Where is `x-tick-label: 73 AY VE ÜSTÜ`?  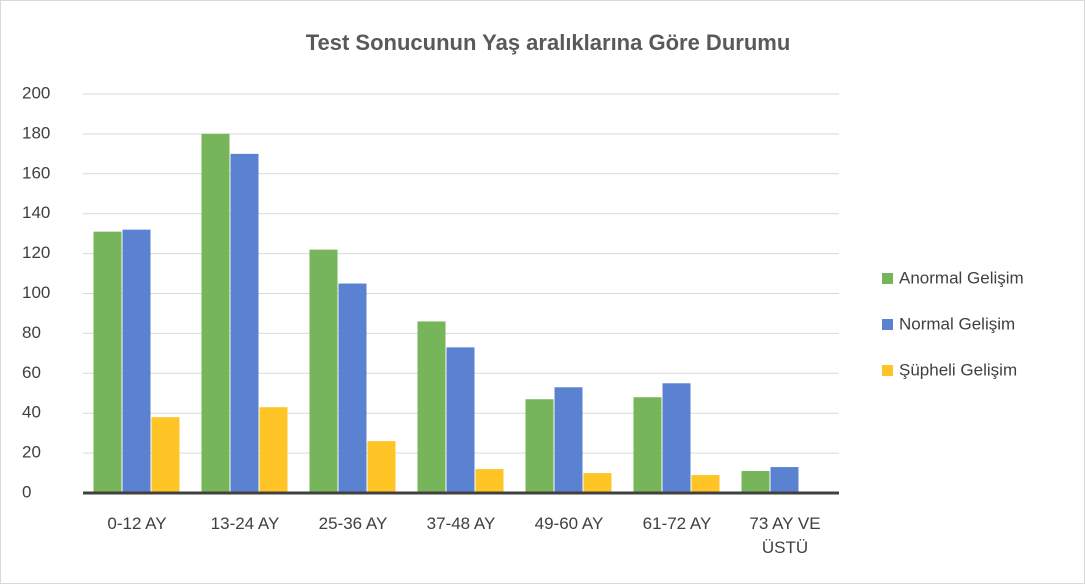 x-tick-label: 73 AY VE ÜSTÜ is located at coordinates (785, 535).